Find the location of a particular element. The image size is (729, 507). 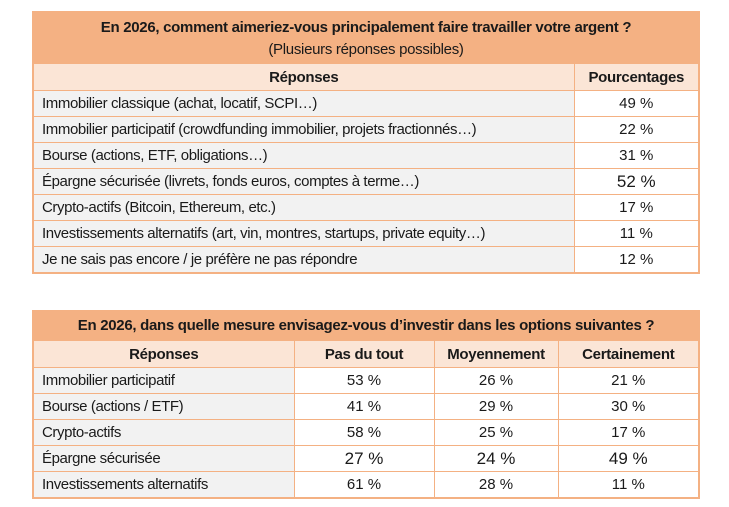

option-label: Bourse (actions / ETF) is located at coordinates (163, 406).